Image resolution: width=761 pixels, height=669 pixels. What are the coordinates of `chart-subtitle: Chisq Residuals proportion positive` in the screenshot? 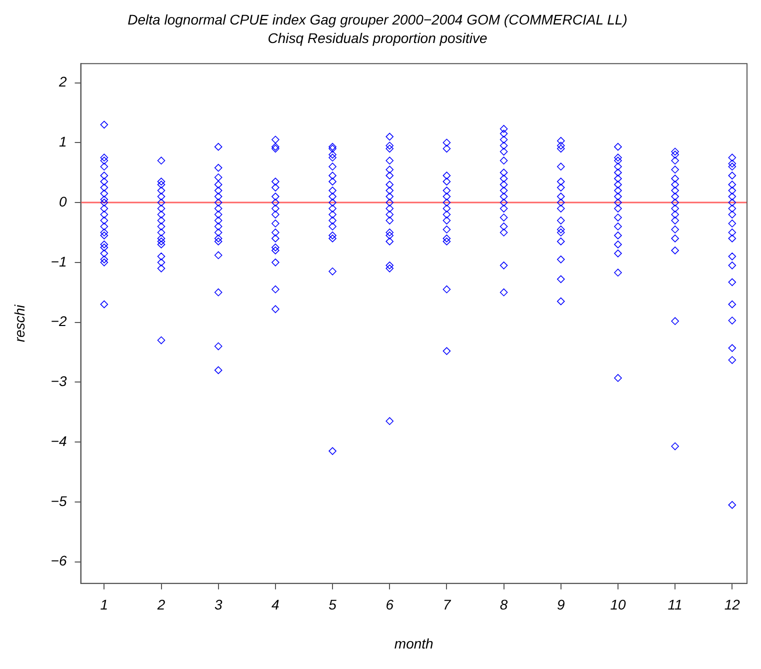 It's located at (378, 38).